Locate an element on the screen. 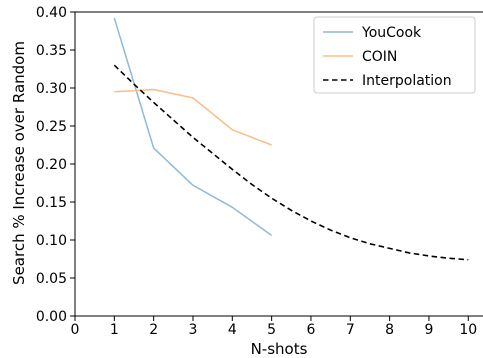  x-tick-label: 1 is located at coordinates (114, 330).